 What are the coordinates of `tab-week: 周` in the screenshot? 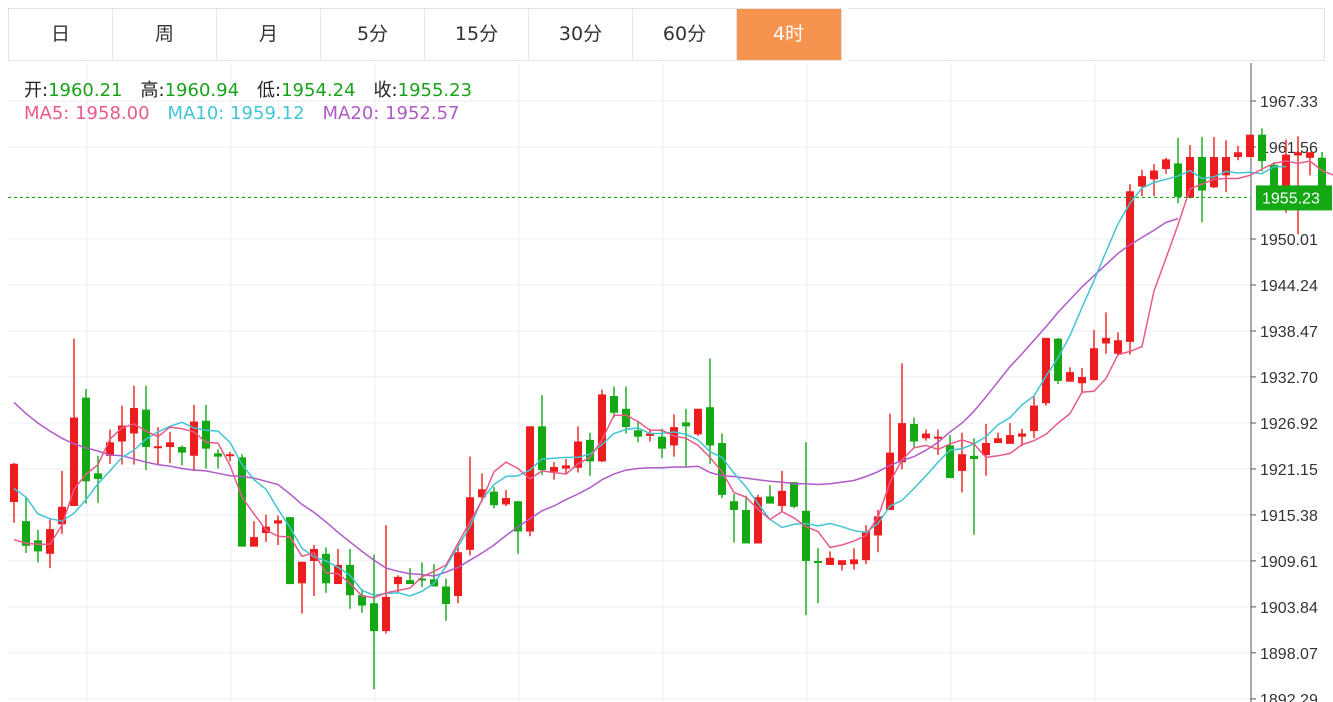 It's located at (165, 34).